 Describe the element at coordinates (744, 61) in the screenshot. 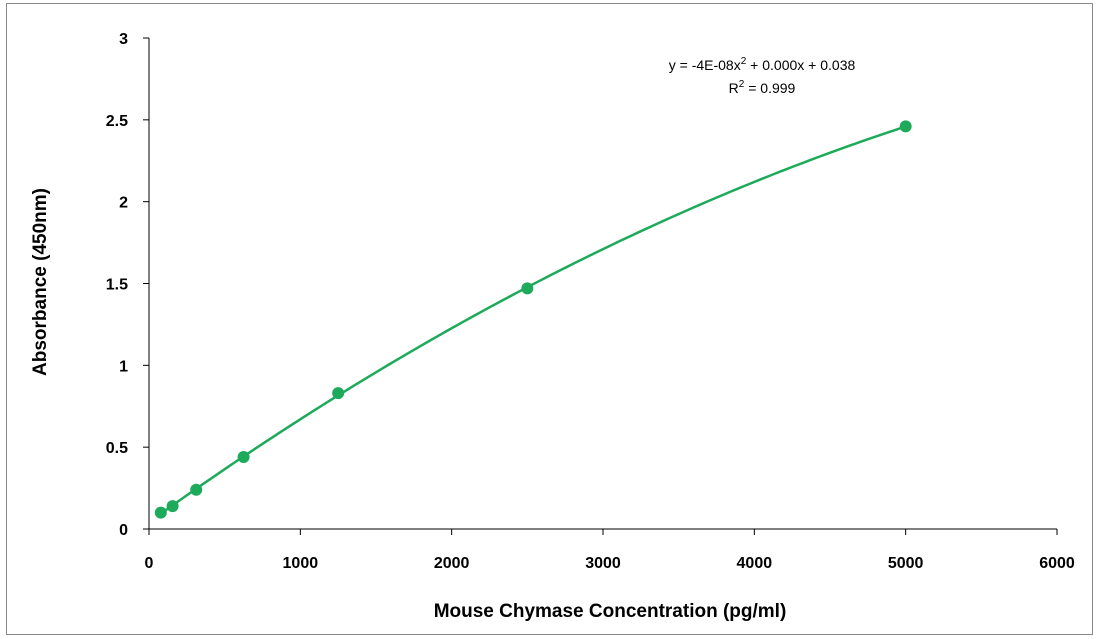

I see `equation-exponent: 2` at that location.